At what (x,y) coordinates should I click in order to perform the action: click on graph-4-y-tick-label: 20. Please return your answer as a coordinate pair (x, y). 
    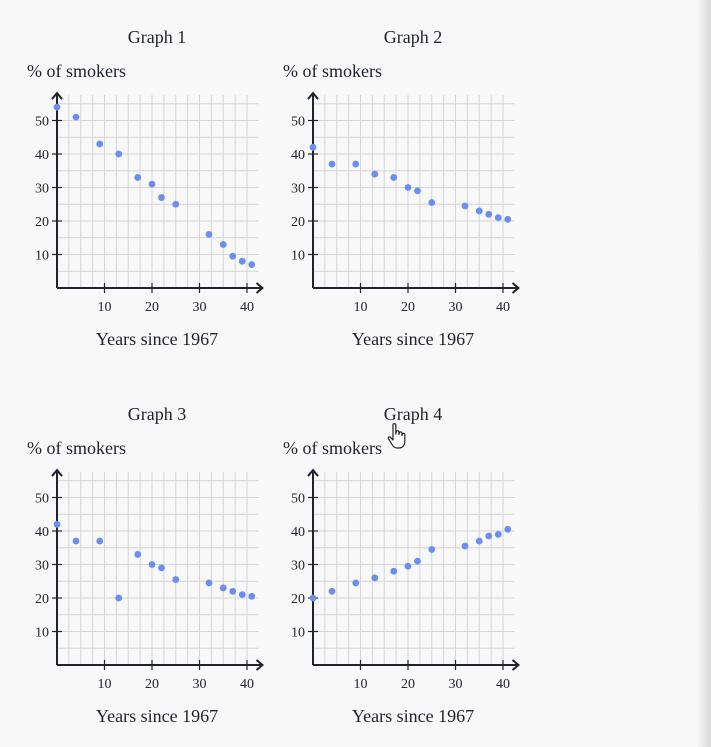
    Looking at the image, I should click on (298, 599).